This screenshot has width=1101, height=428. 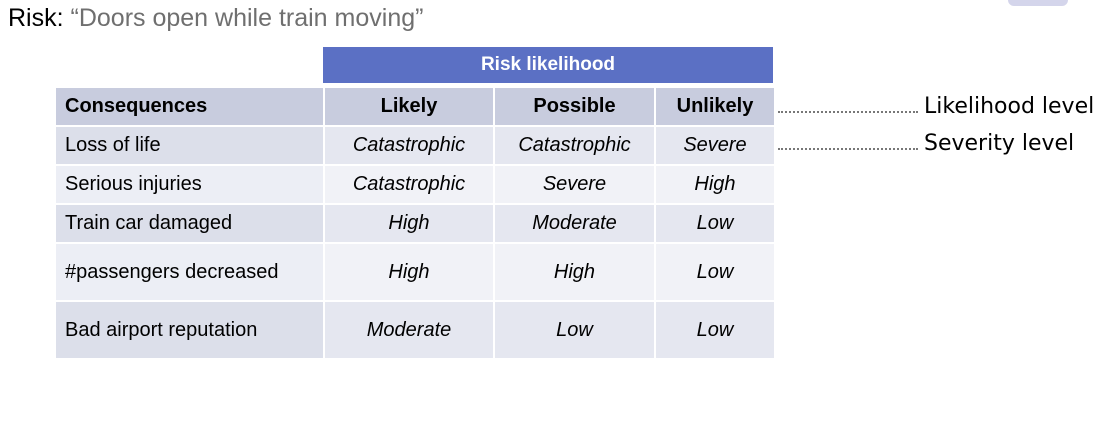 What do you see at coordinates (189, 272) in the screenshot?
I see `consequence-cell: #passengers decreased` at bounding box center [189, 272].